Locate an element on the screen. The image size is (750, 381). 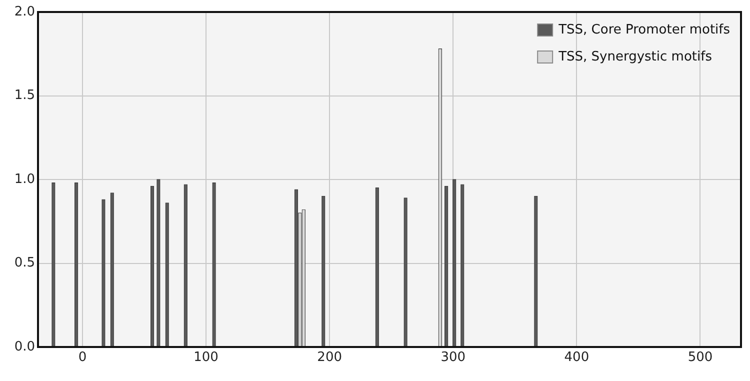
x-tick-label: 200 is located at coordinates (329, 358).